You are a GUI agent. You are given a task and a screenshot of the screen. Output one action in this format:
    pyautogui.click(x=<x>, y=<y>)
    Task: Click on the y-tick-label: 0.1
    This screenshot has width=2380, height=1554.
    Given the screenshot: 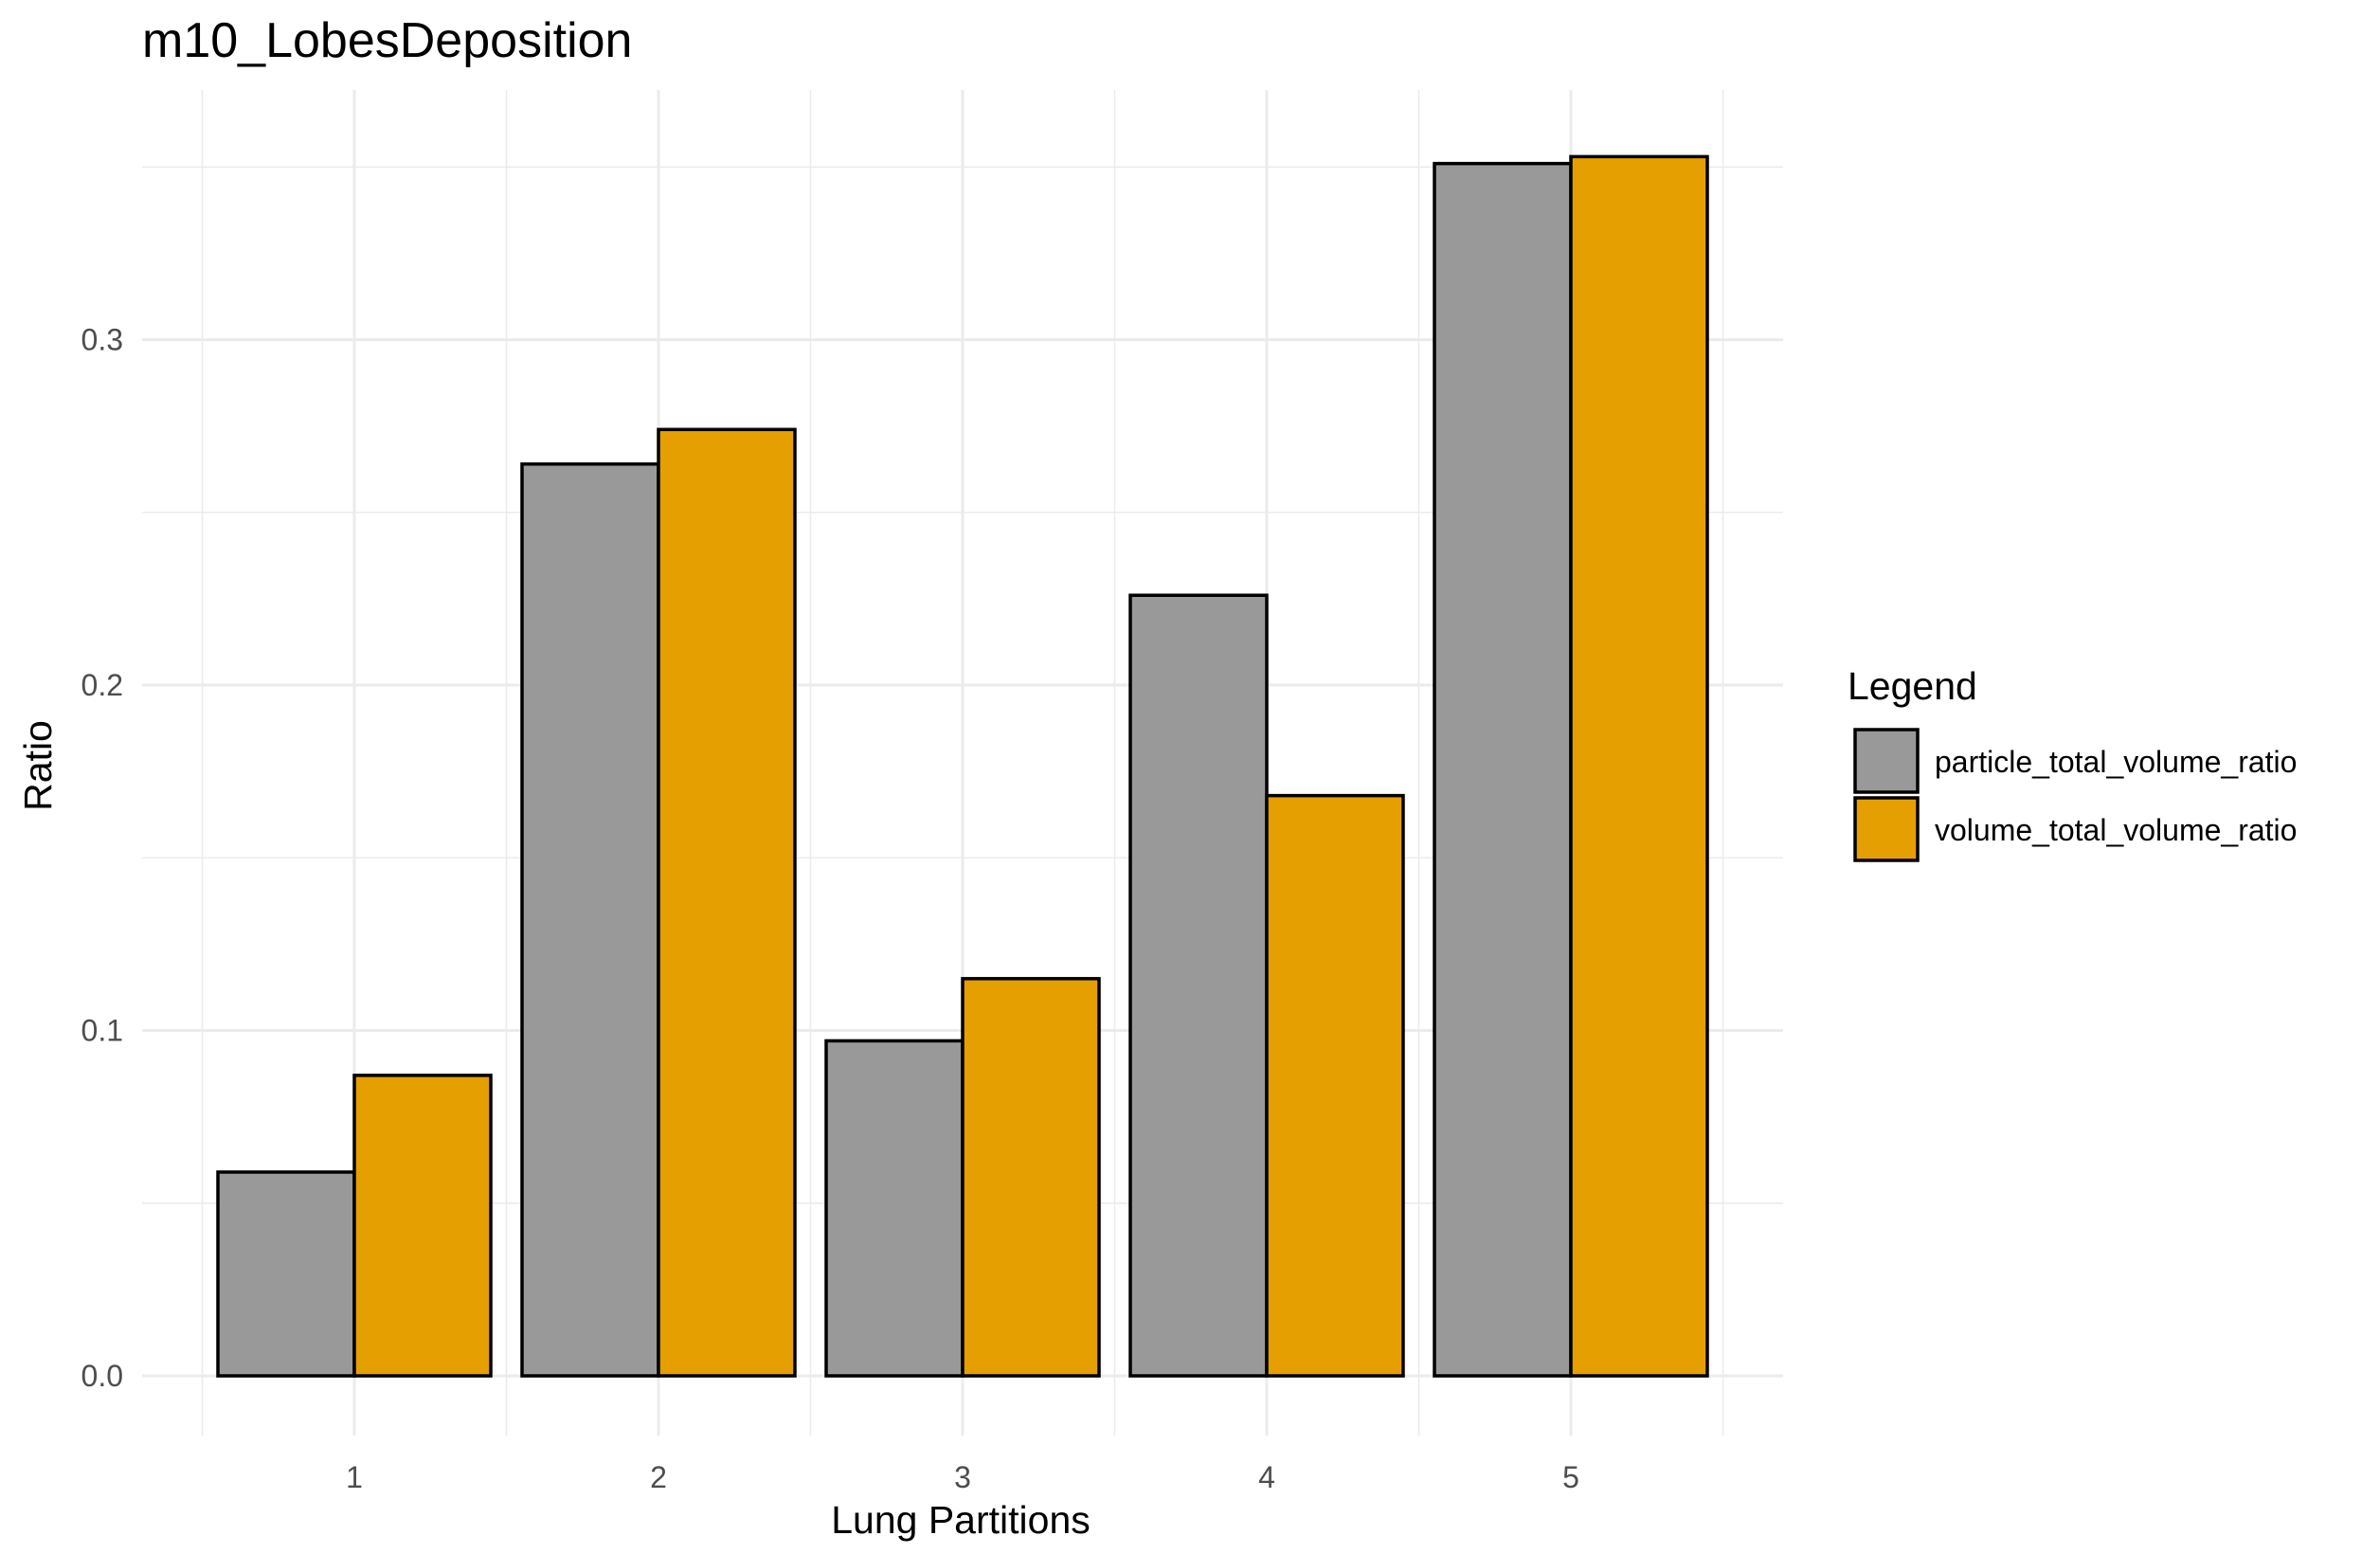 What is the action you would take?
    pyautogui.click(x=102, y=1031)
    